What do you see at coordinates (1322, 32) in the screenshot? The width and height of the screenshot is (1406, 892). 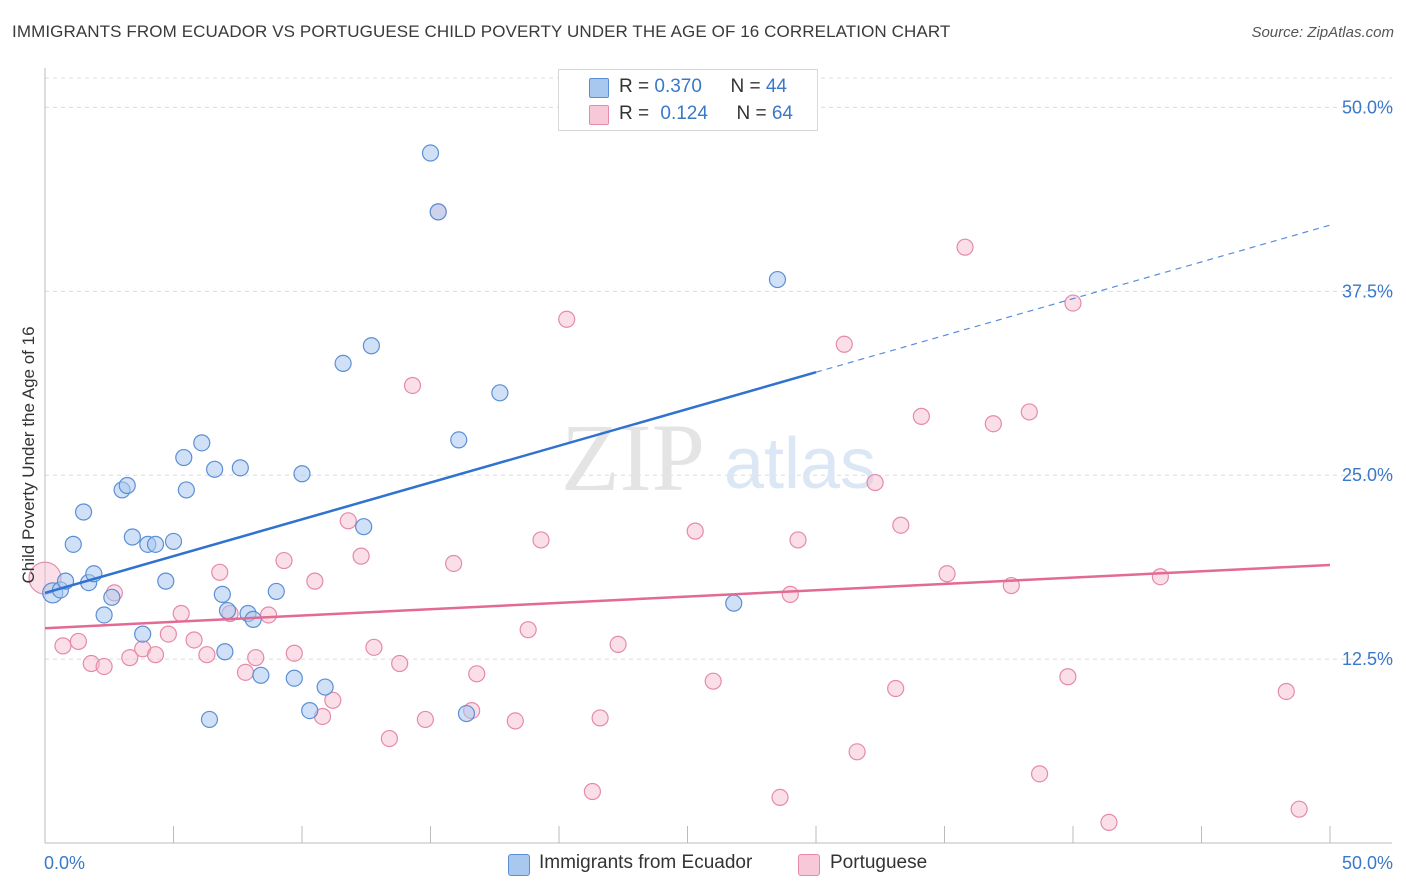 I see `source-label: Source: ZipAtlas.com` at bounding box center [1322, 32].